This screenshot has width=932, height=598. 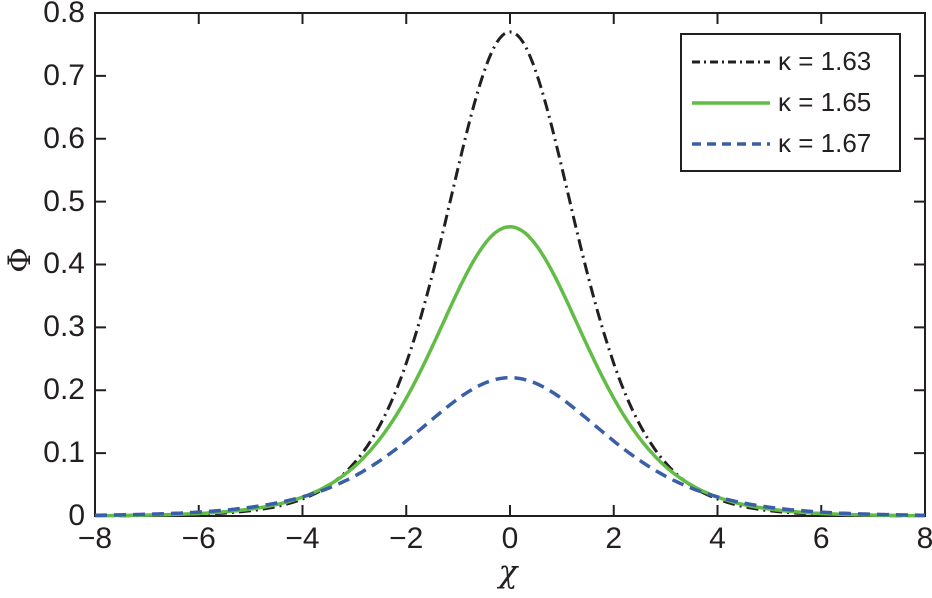 I want to click on legend-dashed-line-icon, so click(x=731, y=143).